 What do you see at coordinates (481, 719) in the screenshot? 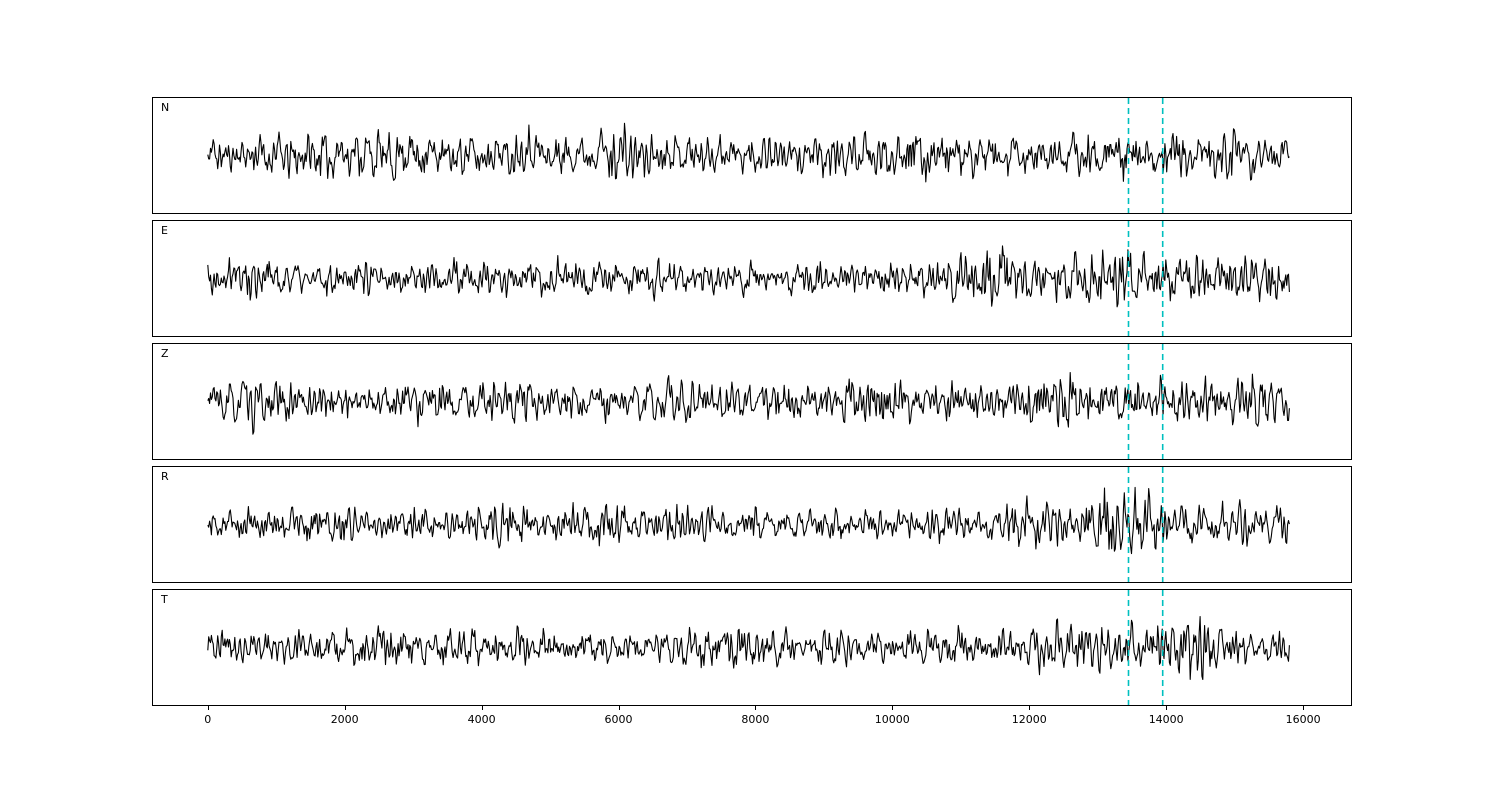
I see `x-tick-label: 4000` at bounding box center [481, 719].